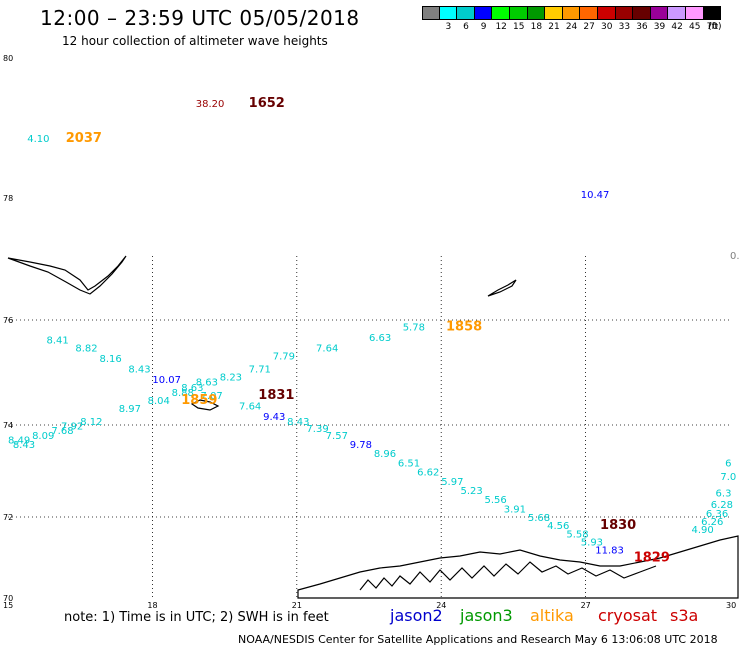 The width and height of the screenshot is (740, 650). Describe the element at coordinates (508, 576) in the screenshot. I see `norway-fjords` at that location.